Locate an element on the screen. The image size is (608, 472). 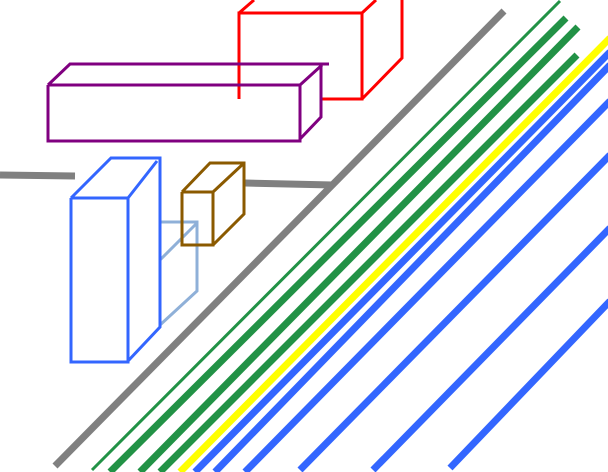
road-edge-horizontal-right is located at coordinates (289, 184).